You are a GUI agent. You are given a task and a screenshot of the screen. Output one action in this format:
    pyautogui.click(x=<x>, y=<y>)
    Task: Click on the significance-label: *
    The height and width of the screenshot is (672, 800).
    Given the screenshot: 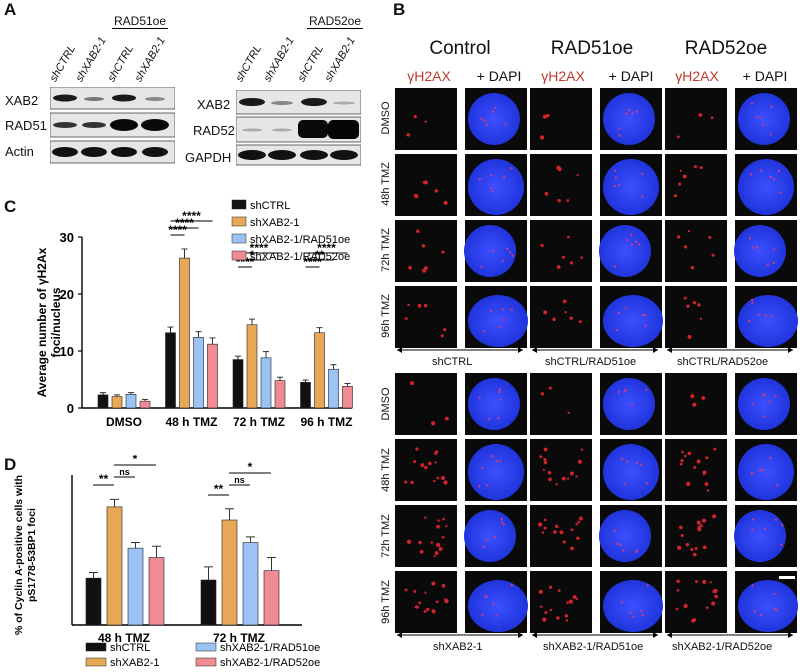 What is the action you would take?
    pyautogui.click(x=252, y=255)
    